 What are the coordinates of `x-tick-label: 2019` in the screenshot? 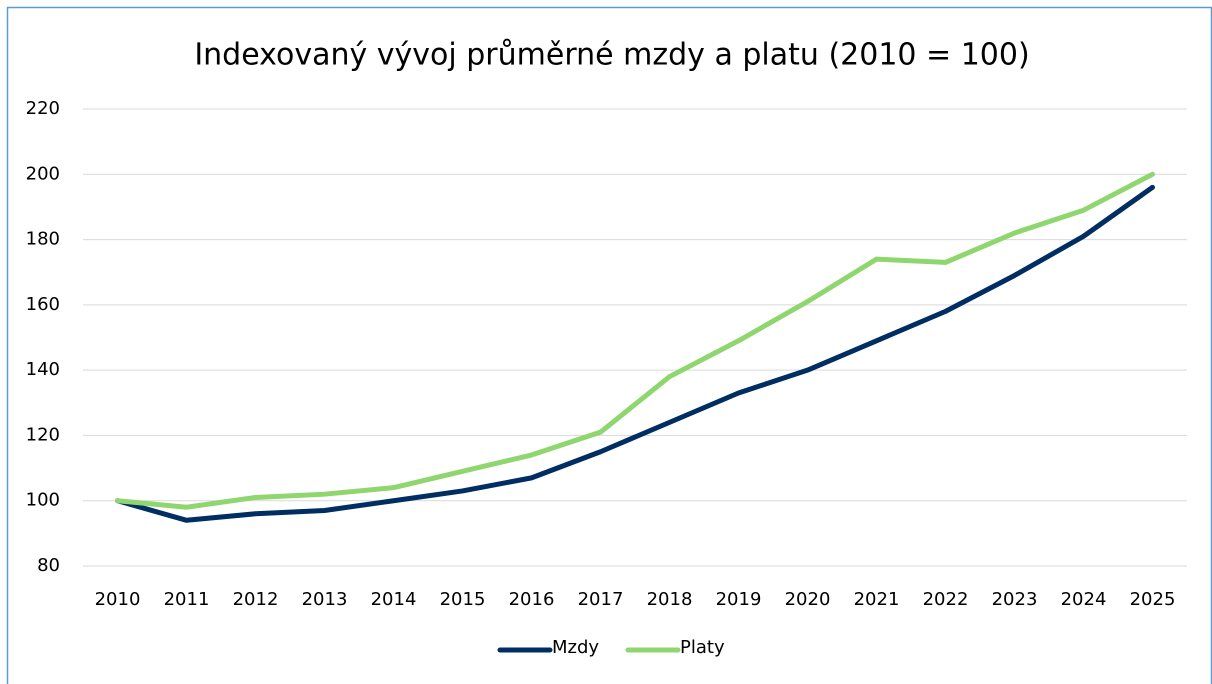 It's located at (739, 599).